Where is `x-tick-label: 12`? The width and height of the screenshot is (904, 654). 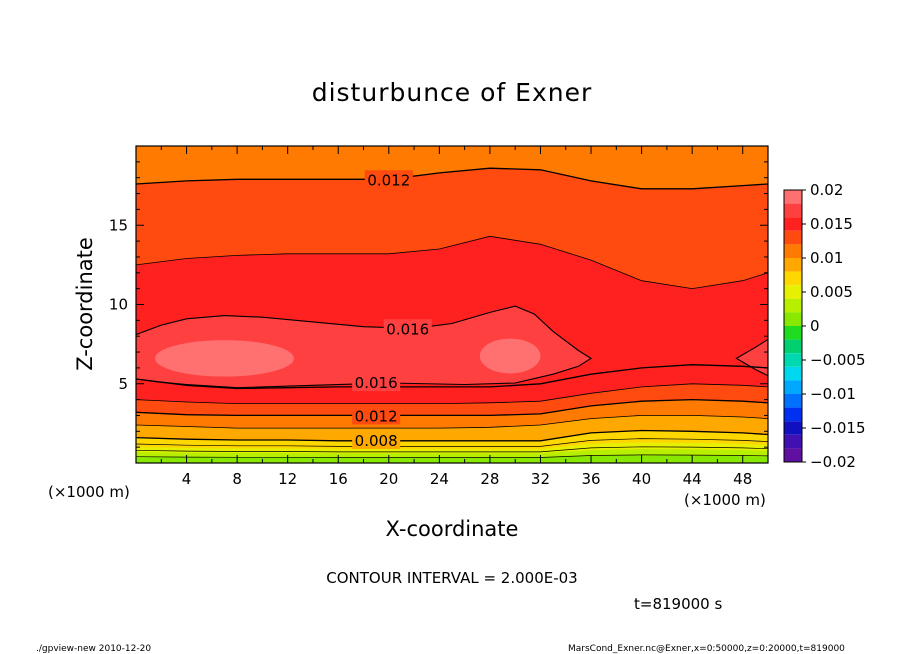
x-tick-label: 12 is located at coordinates (287, 479).